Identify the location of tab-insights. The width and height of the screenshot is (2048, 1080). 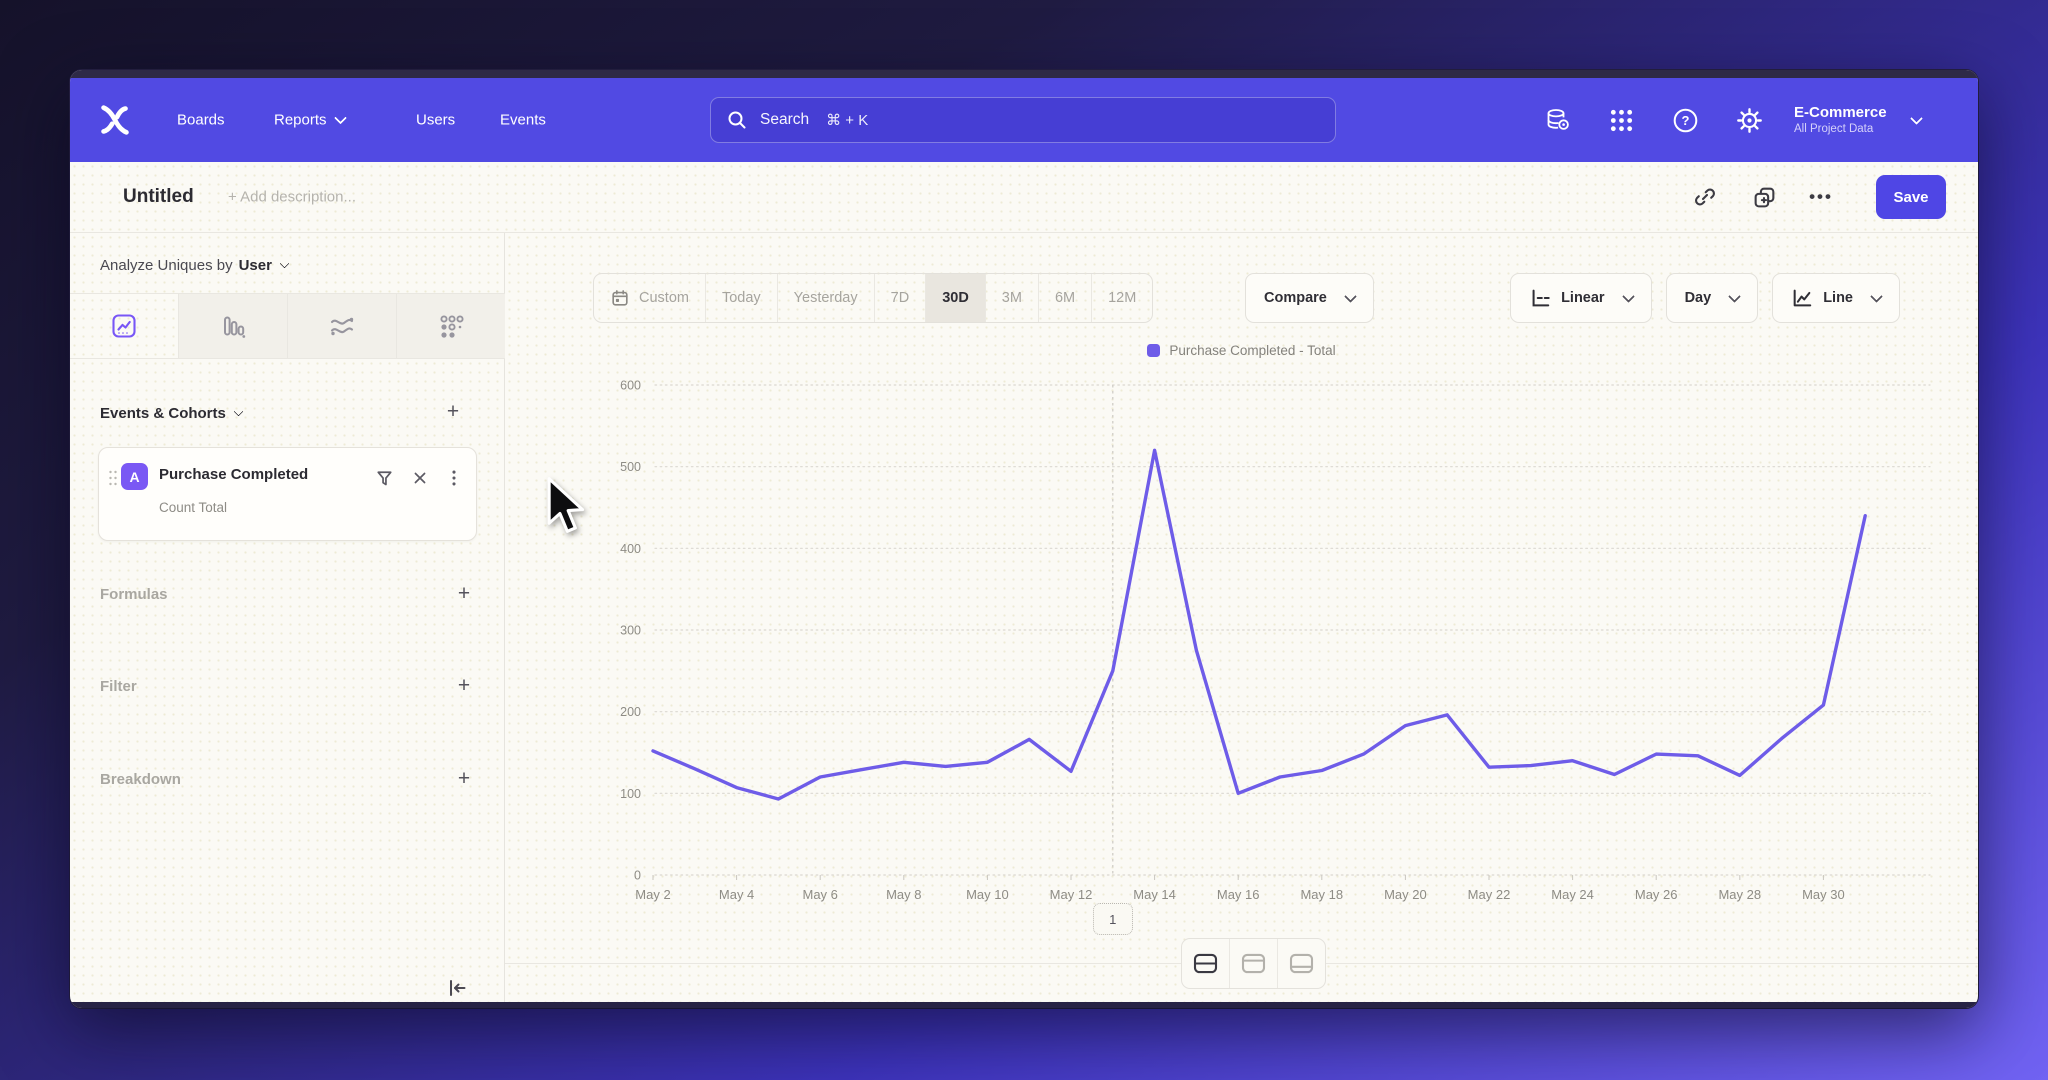
(124, 326).